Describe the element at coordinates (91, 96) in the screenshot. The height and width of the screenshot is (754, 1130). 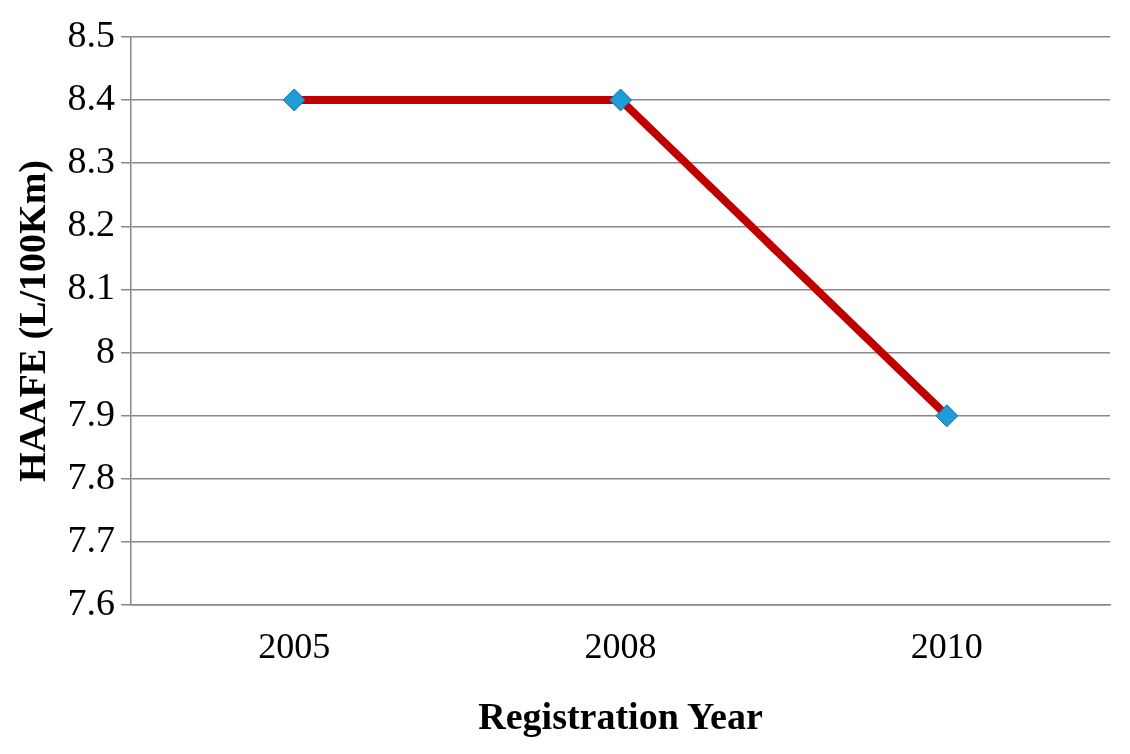
I see `y-tick-label: 8.4` at that location.